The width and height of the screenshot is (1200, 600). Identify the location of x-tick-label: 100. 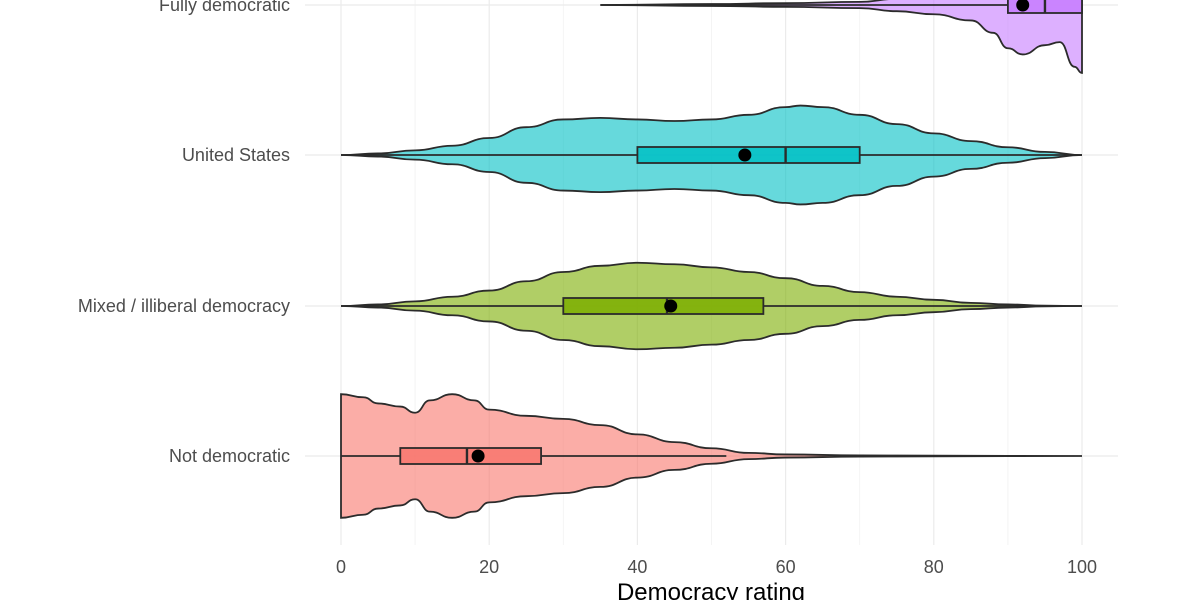
(1082, 567).